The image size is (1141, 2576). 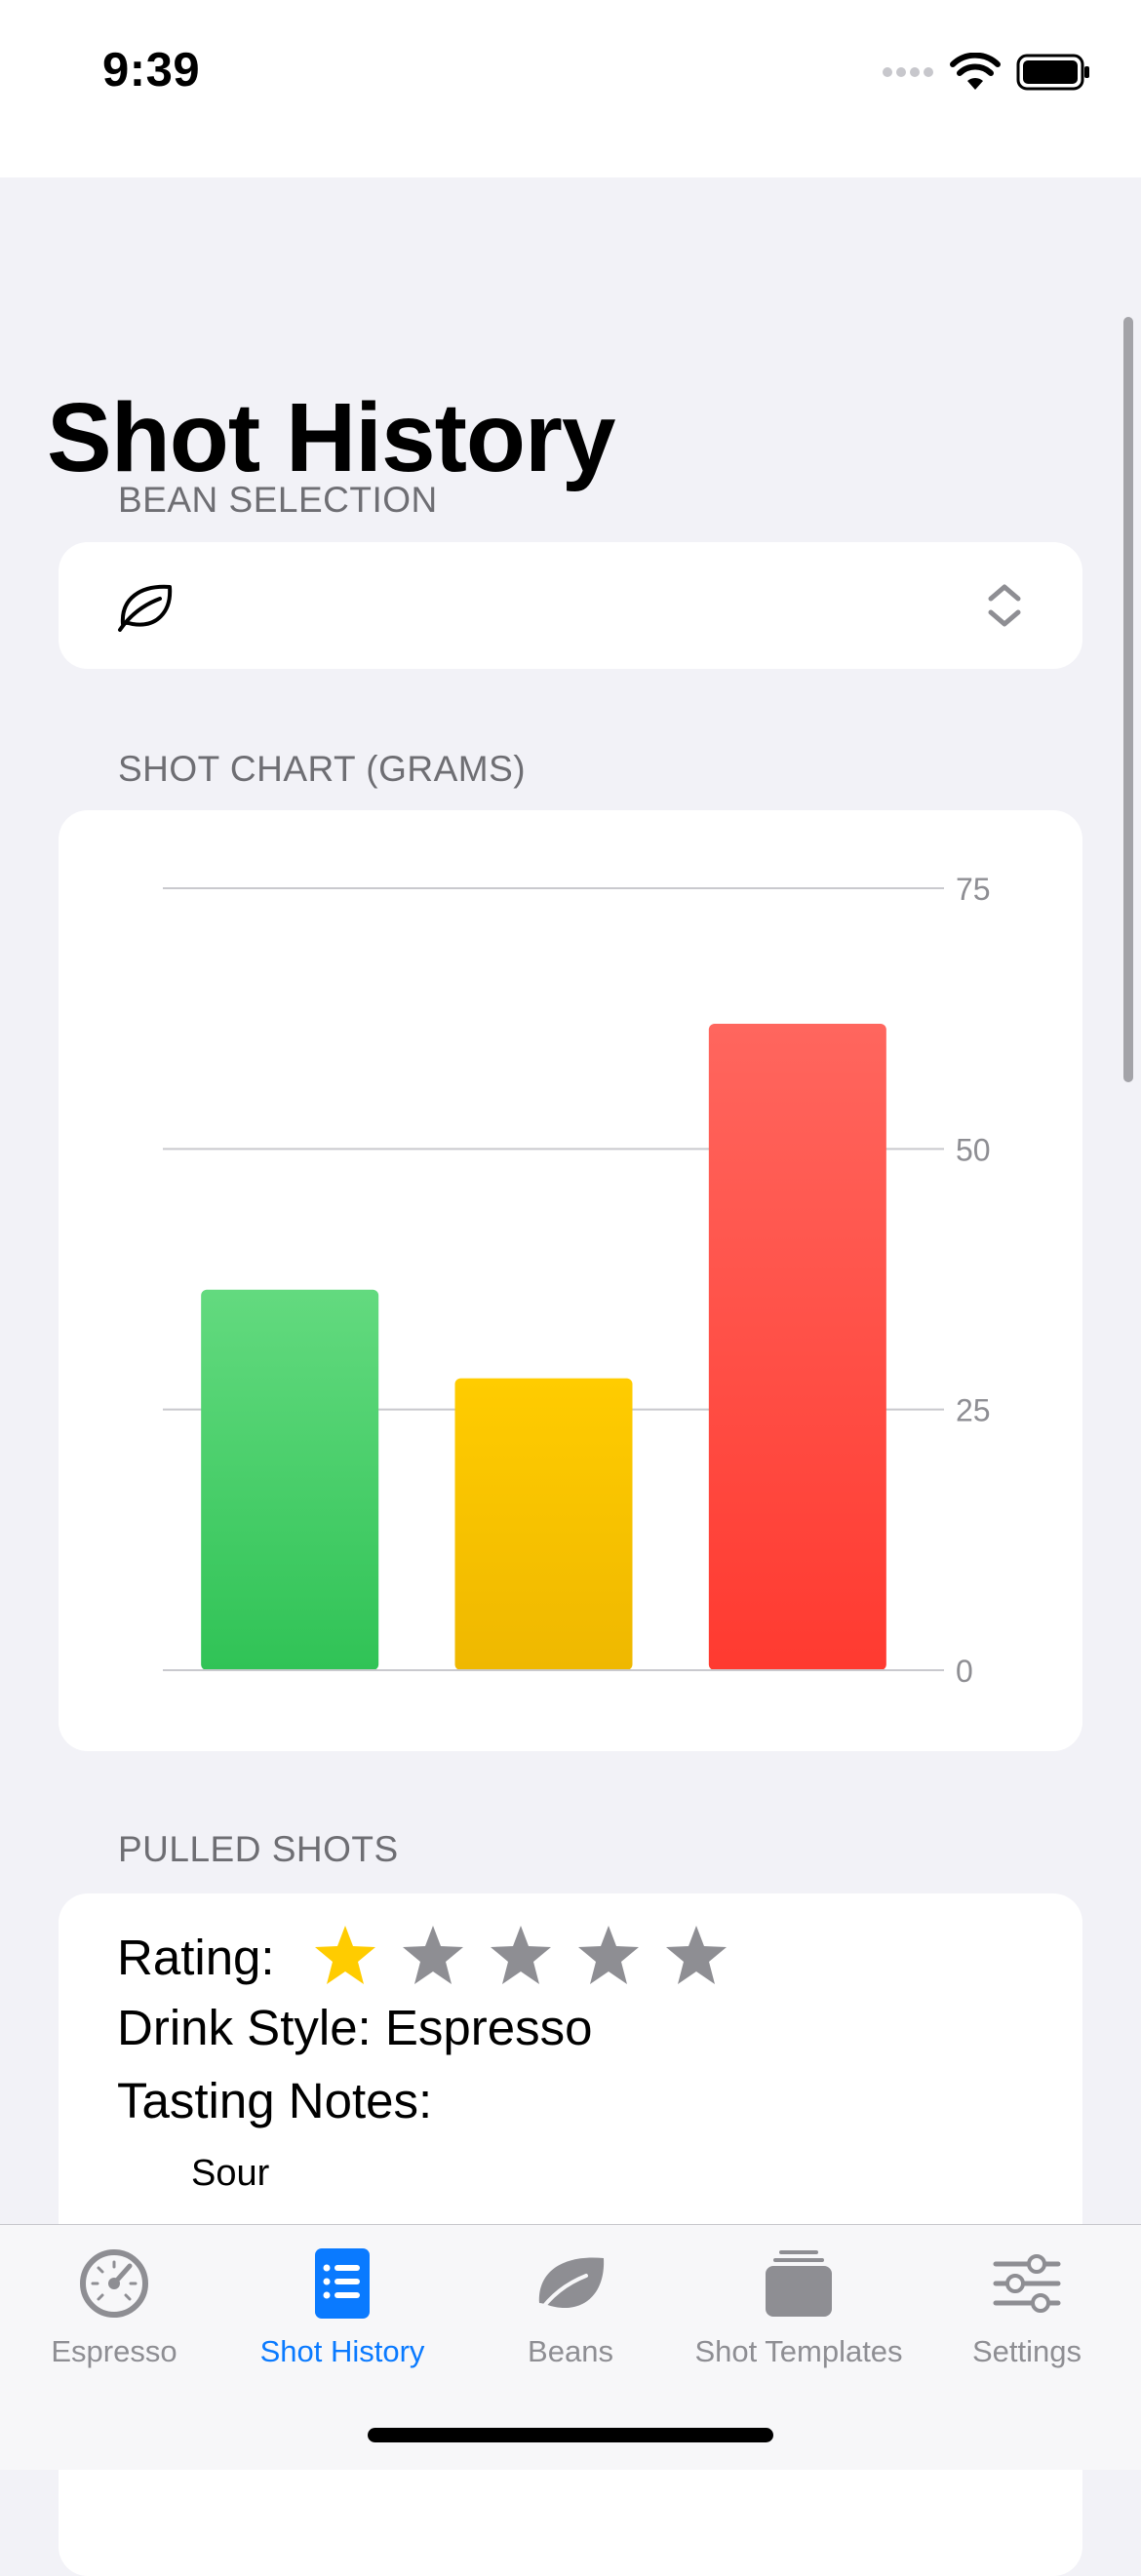 I want to click on rating-stars, so click(x=531, y=1957).